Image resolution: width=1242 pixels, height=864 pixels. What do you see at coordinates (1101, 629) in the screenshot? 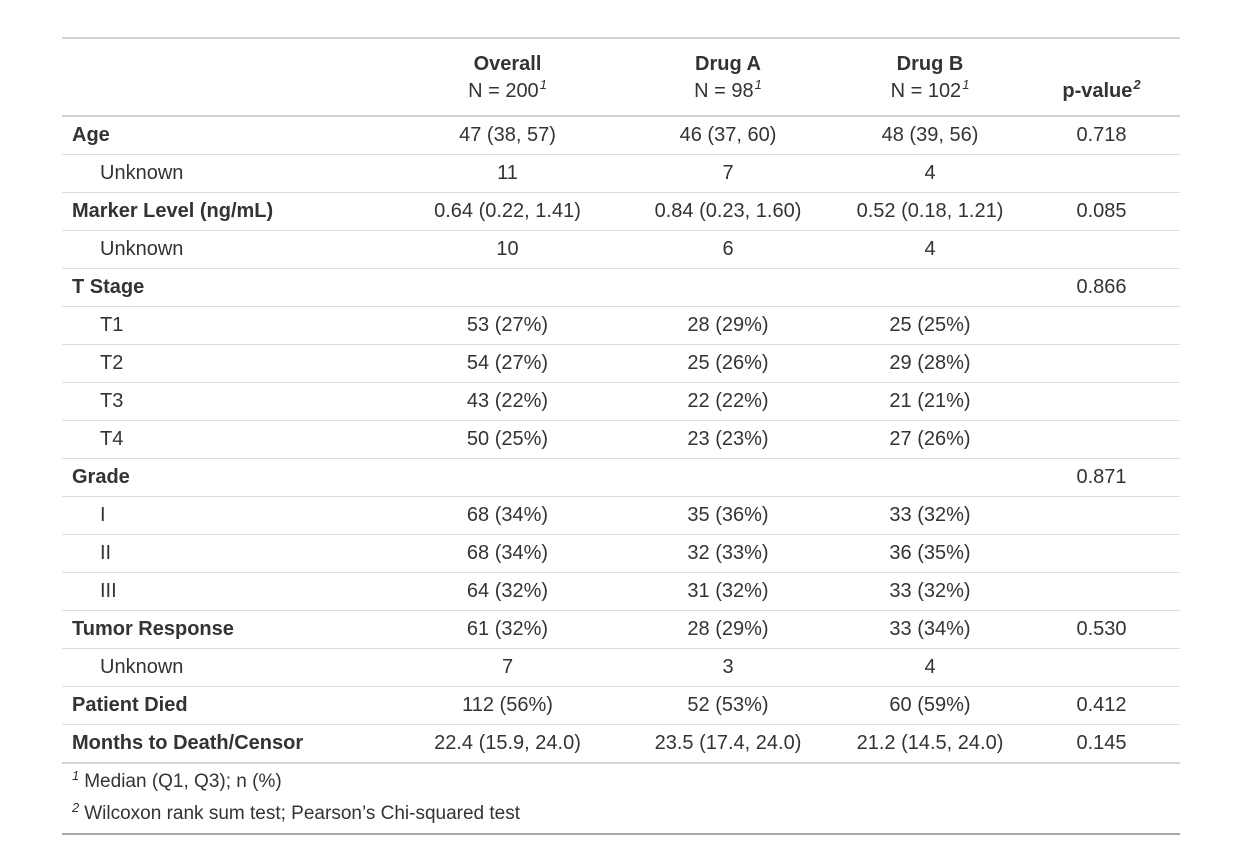
I see `cell-pvalue: 0.530` at bounding box center [1101, 629].